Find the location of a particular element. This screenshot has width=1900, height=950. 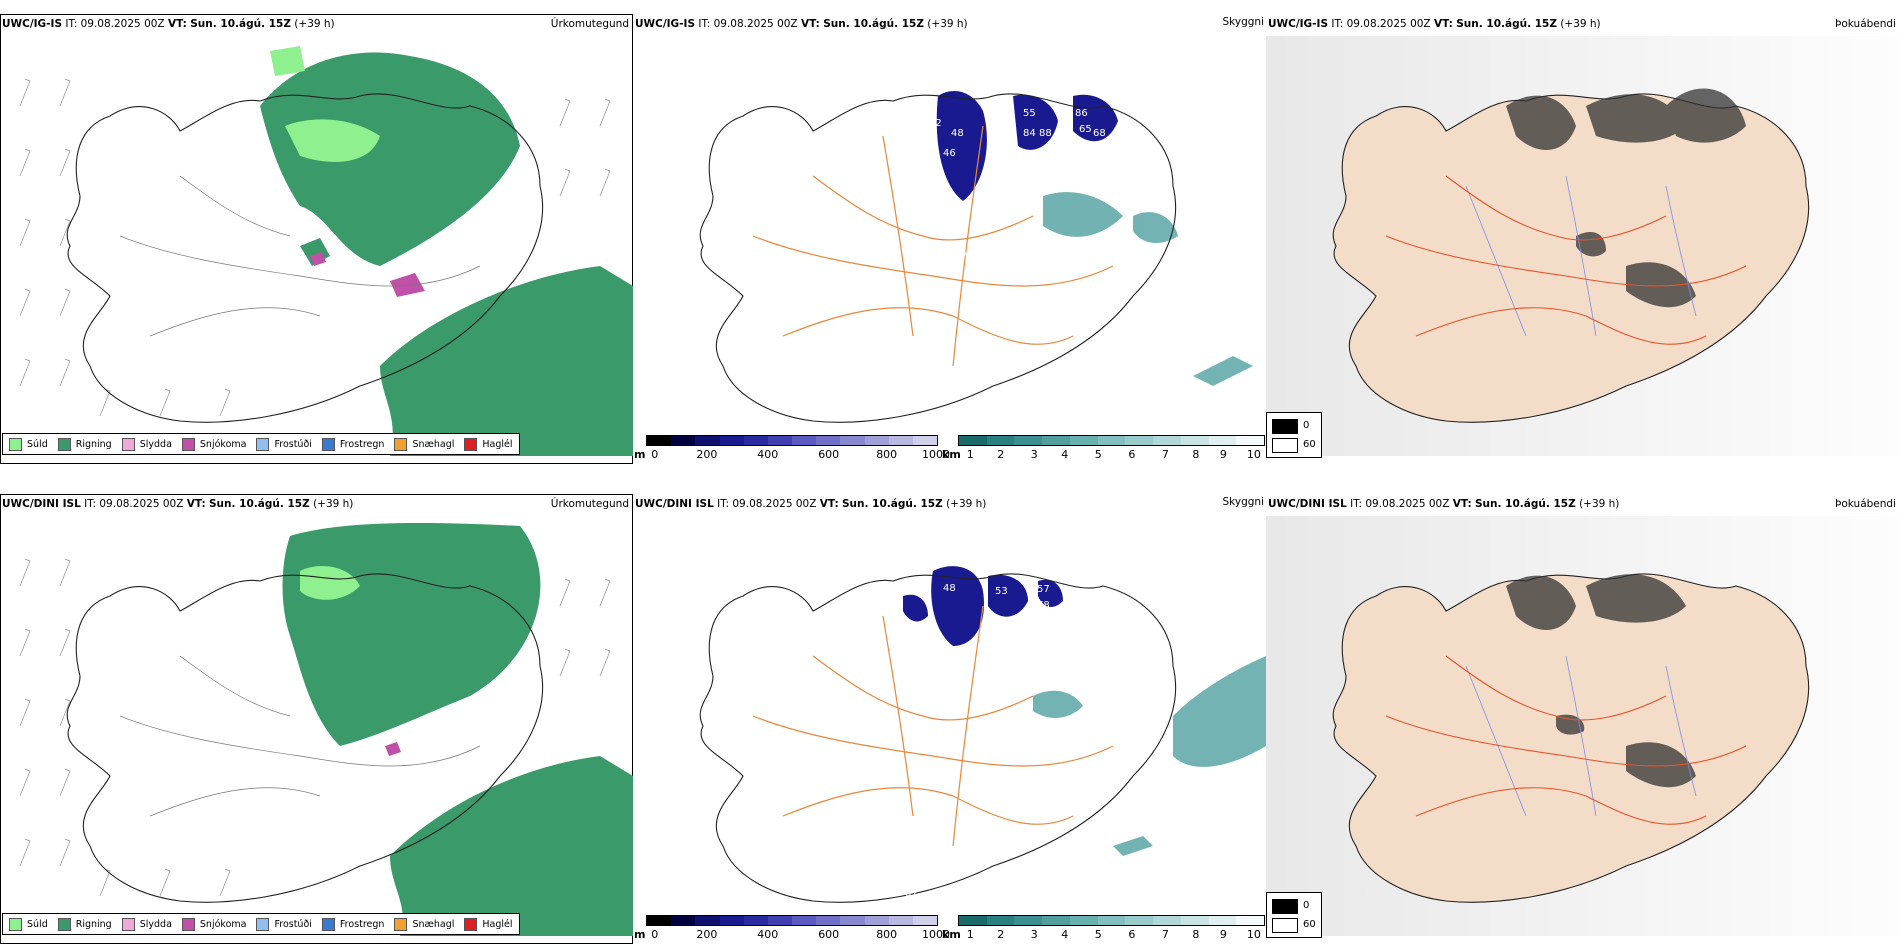

height-label: 87 is located at coordinates (911, 893).